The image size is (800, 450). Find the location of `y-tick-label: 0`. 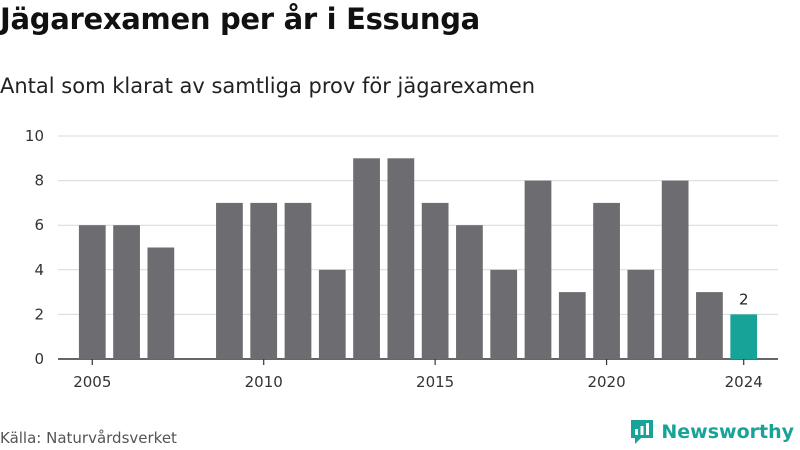

y-tick-label: 0 is located at coordinates (39, 359).